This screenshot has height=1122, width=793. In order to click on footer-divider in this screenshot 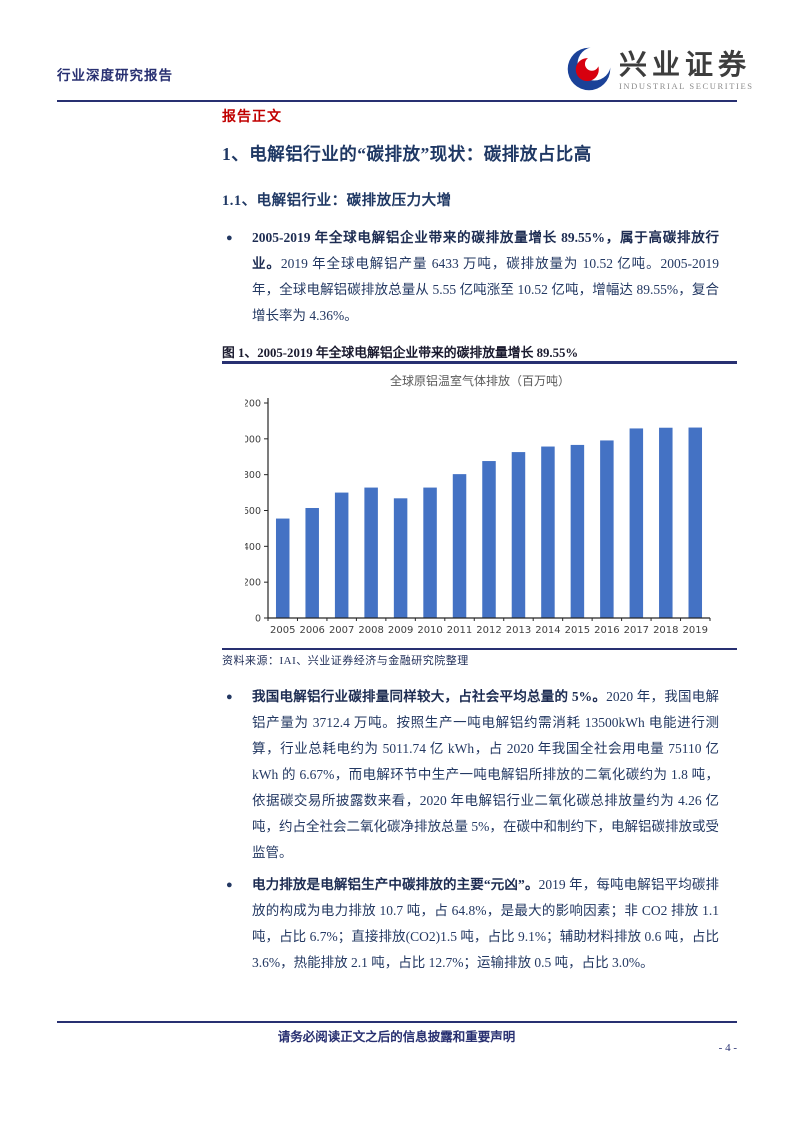, I will do `click(397, 1022)`.